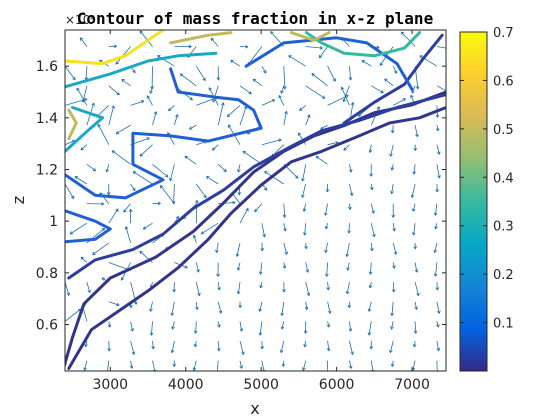 Image resolution: width=560 pixels, height=420 pixels. I want to click on contour-line, so click(115, 48).